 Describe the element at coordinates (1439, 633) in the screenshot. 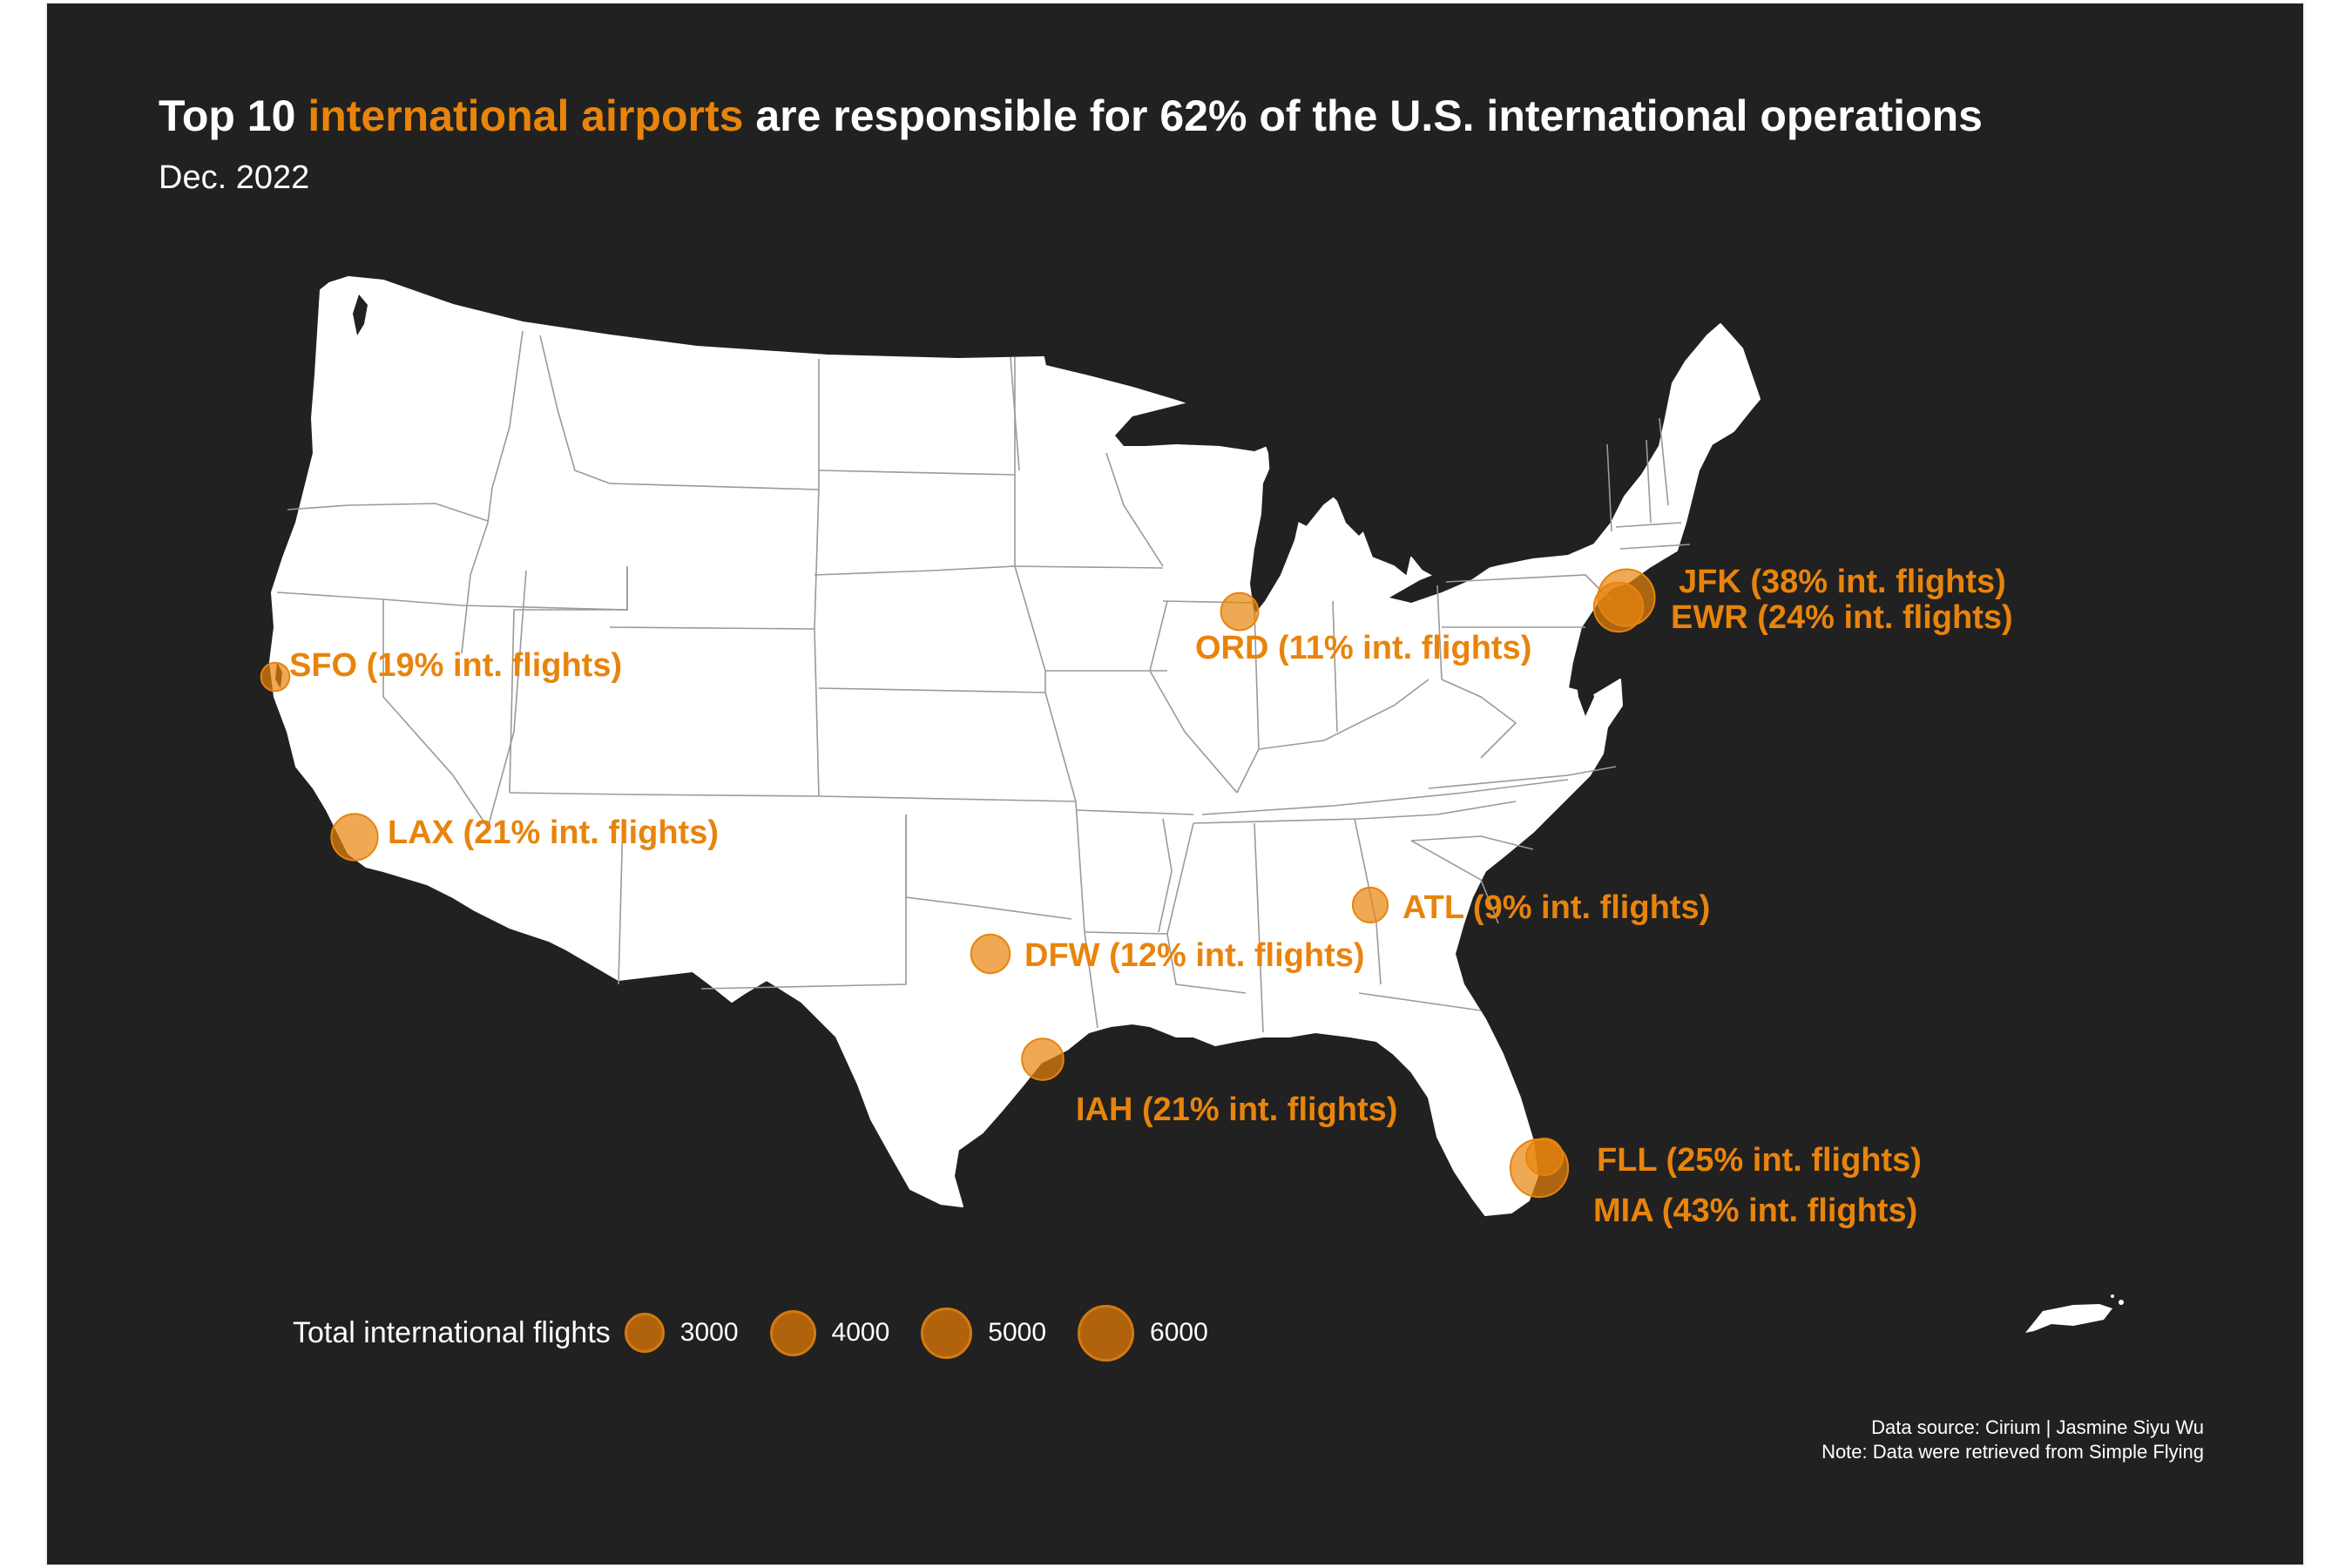

I see `border-oh-pa` at that location.